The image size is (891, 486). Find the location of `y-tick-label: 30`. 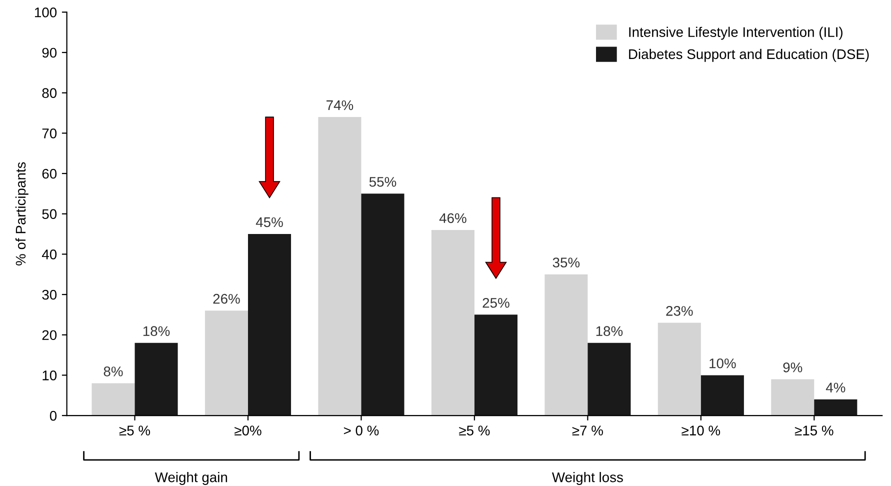

y-tick-label: 30 is located at coordinates (49, 295).